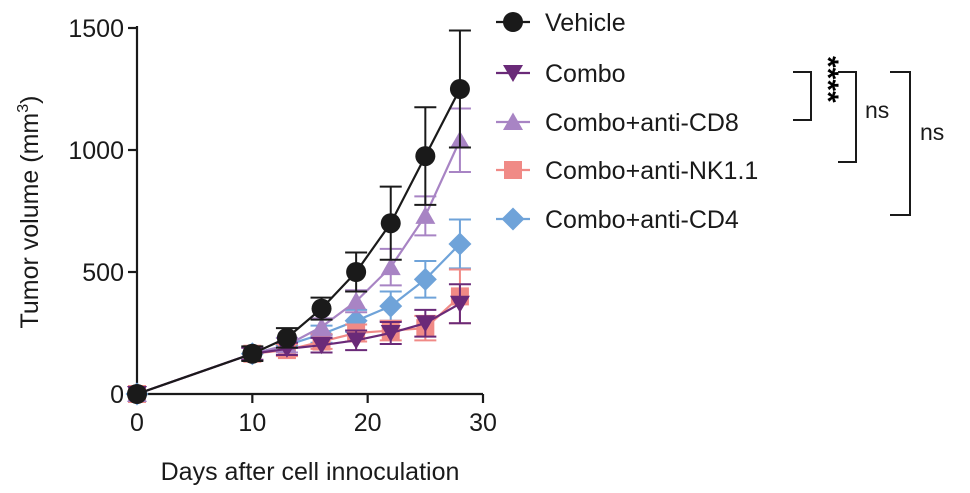 The image size is (970, 493). What do you see at coordinates (651, 171) in the screenshot?
I see `legend-label: Combo+anti-NK1.1` at bounding box center [651, 171].